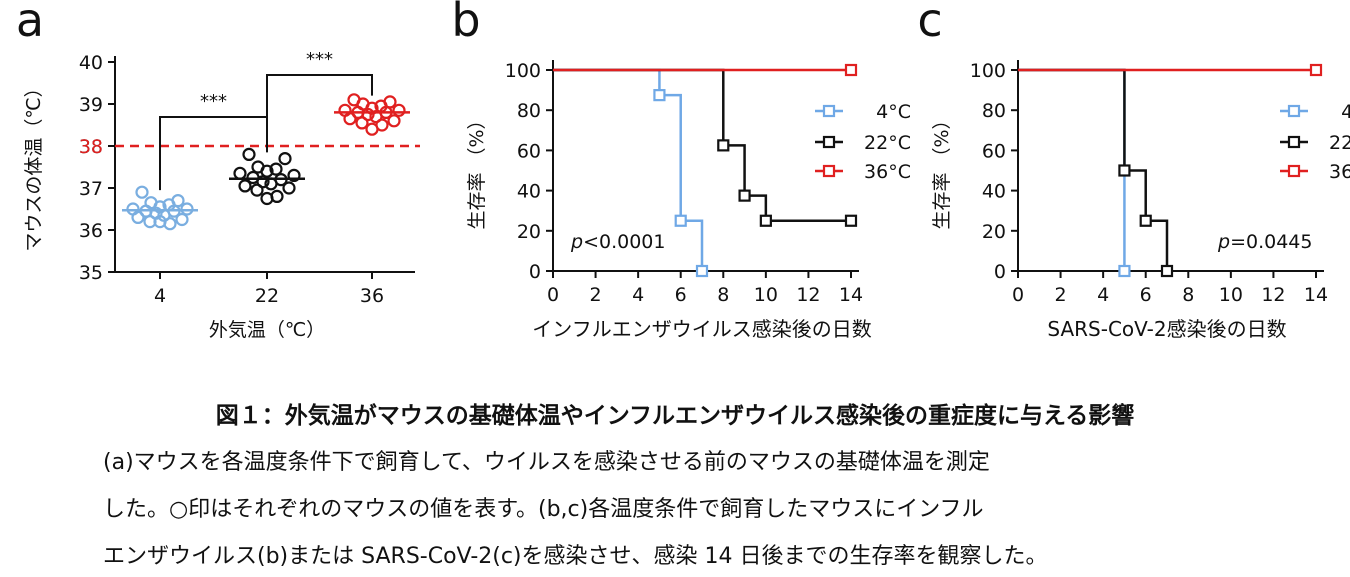  What do you see at coordinates (30, 23) in the screenshot?
I see `panel-letter-a: a` at bounding box center [30, 23].